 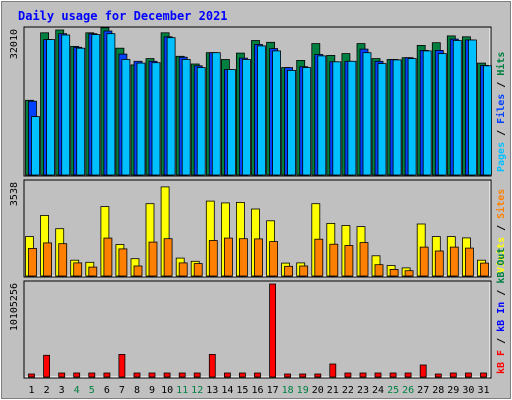 I want to click on x-tick-label-day-9: 9, so click(x=152, y=390).